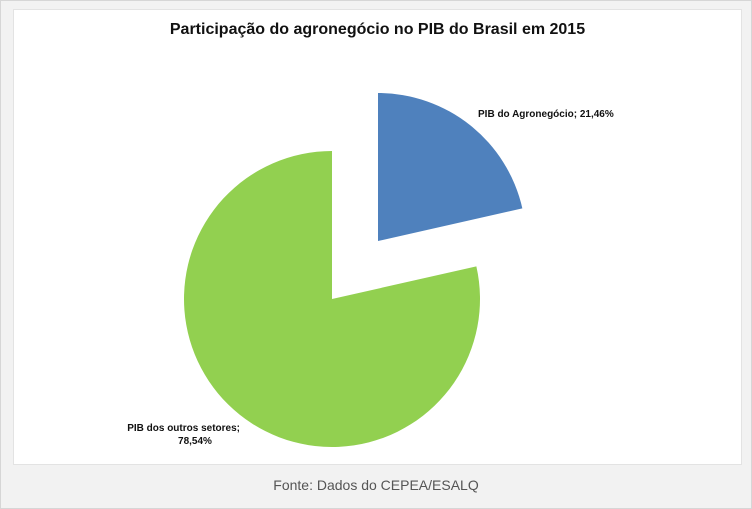  Describe the element at coordinates (183, 428) in the screenshot. I see `slice-label-outros-line1: PIB dos outros setores;` at that location.